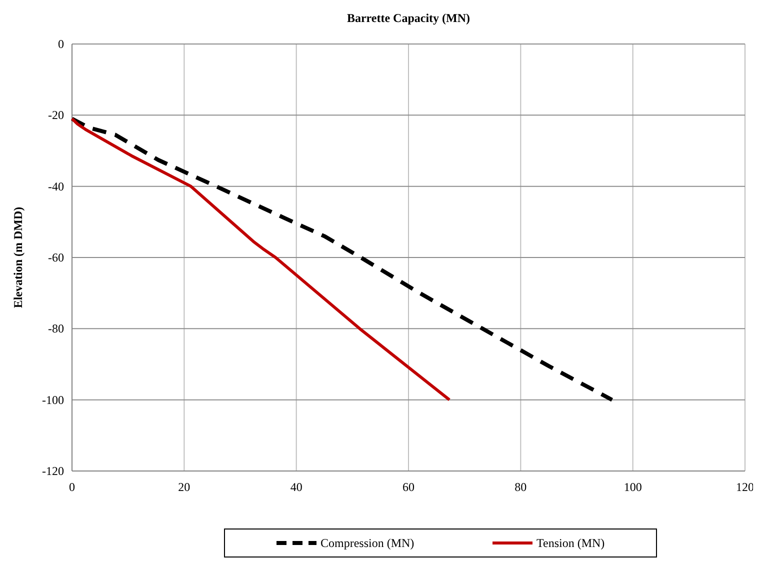 This screenshot has height=569, width=761. Describe the element at coordinates (56, 257) in the screenshot. I see `y-tick-label: -60` at that location.